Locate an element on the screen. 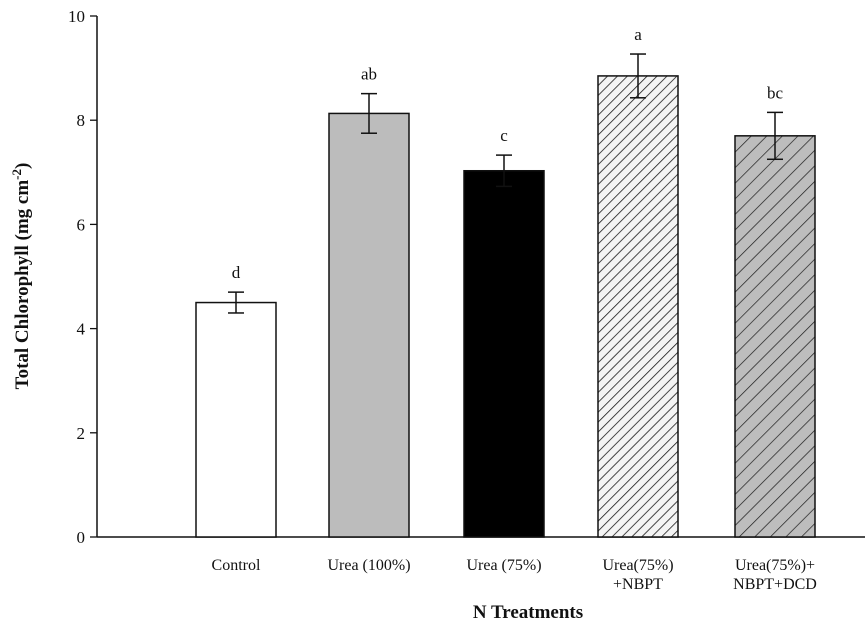  x-tick-label-line: Control is located at coordinates (236, 565).